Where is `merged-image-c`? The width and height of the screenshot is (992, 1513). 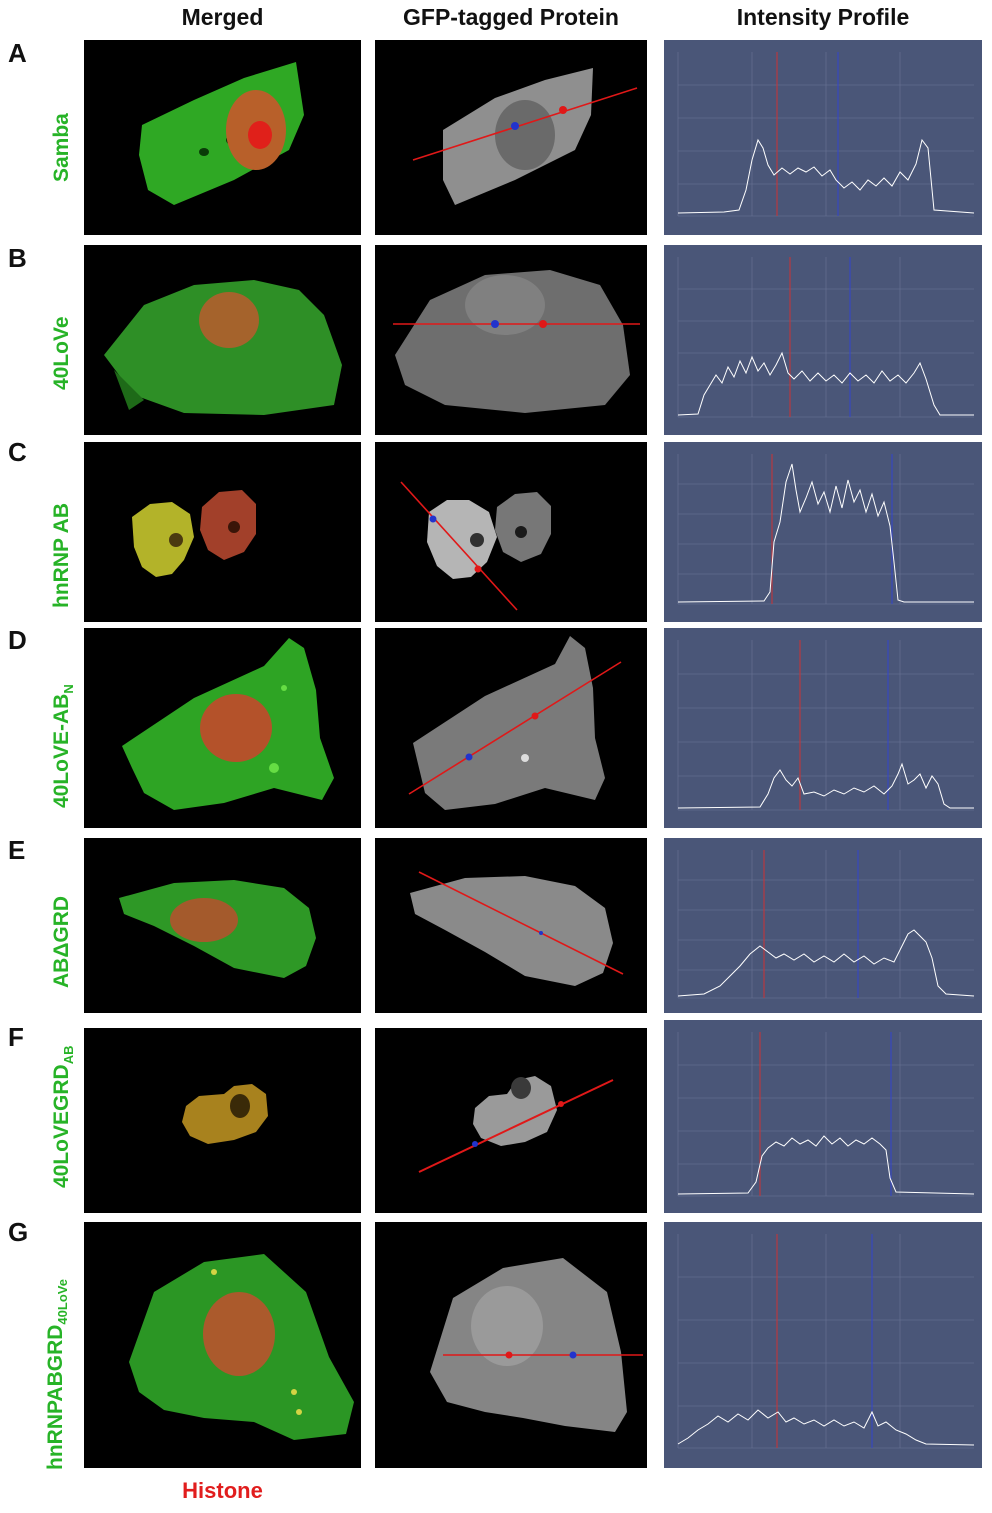 merged-image-c is located at coordinates (222, 532).